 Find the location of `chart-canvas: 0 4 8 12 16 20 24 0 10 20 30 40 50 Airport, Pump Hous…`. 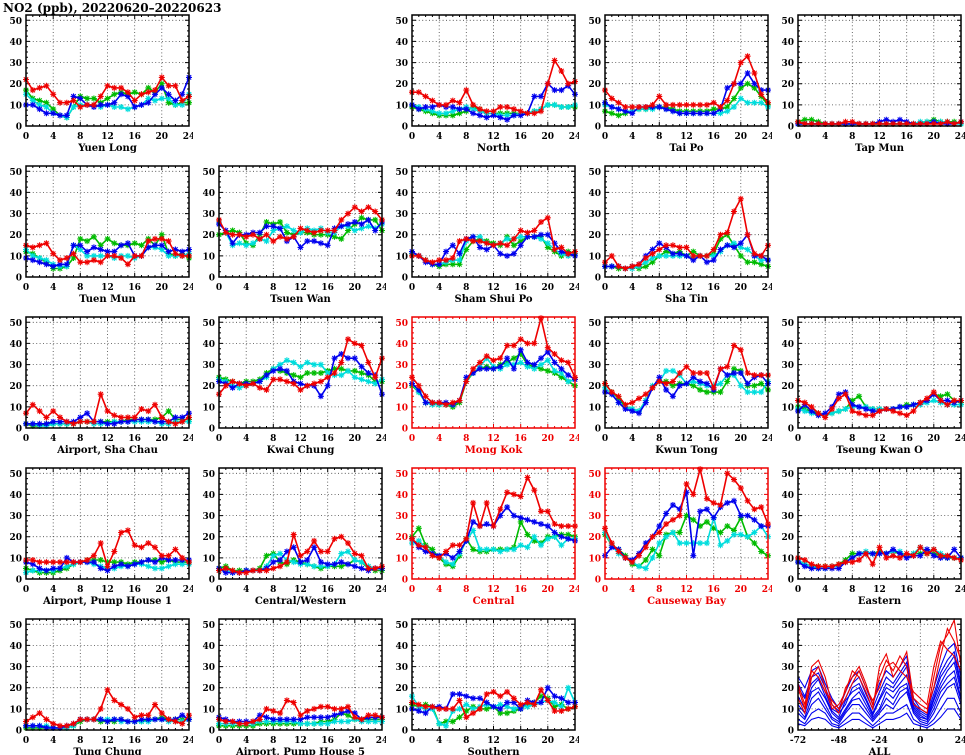

chart-canvas: 0 4 8 12 16 20 24 0 10 20 30 40 50 Airport, Pump Hous… is located at coordinates (295, 686).